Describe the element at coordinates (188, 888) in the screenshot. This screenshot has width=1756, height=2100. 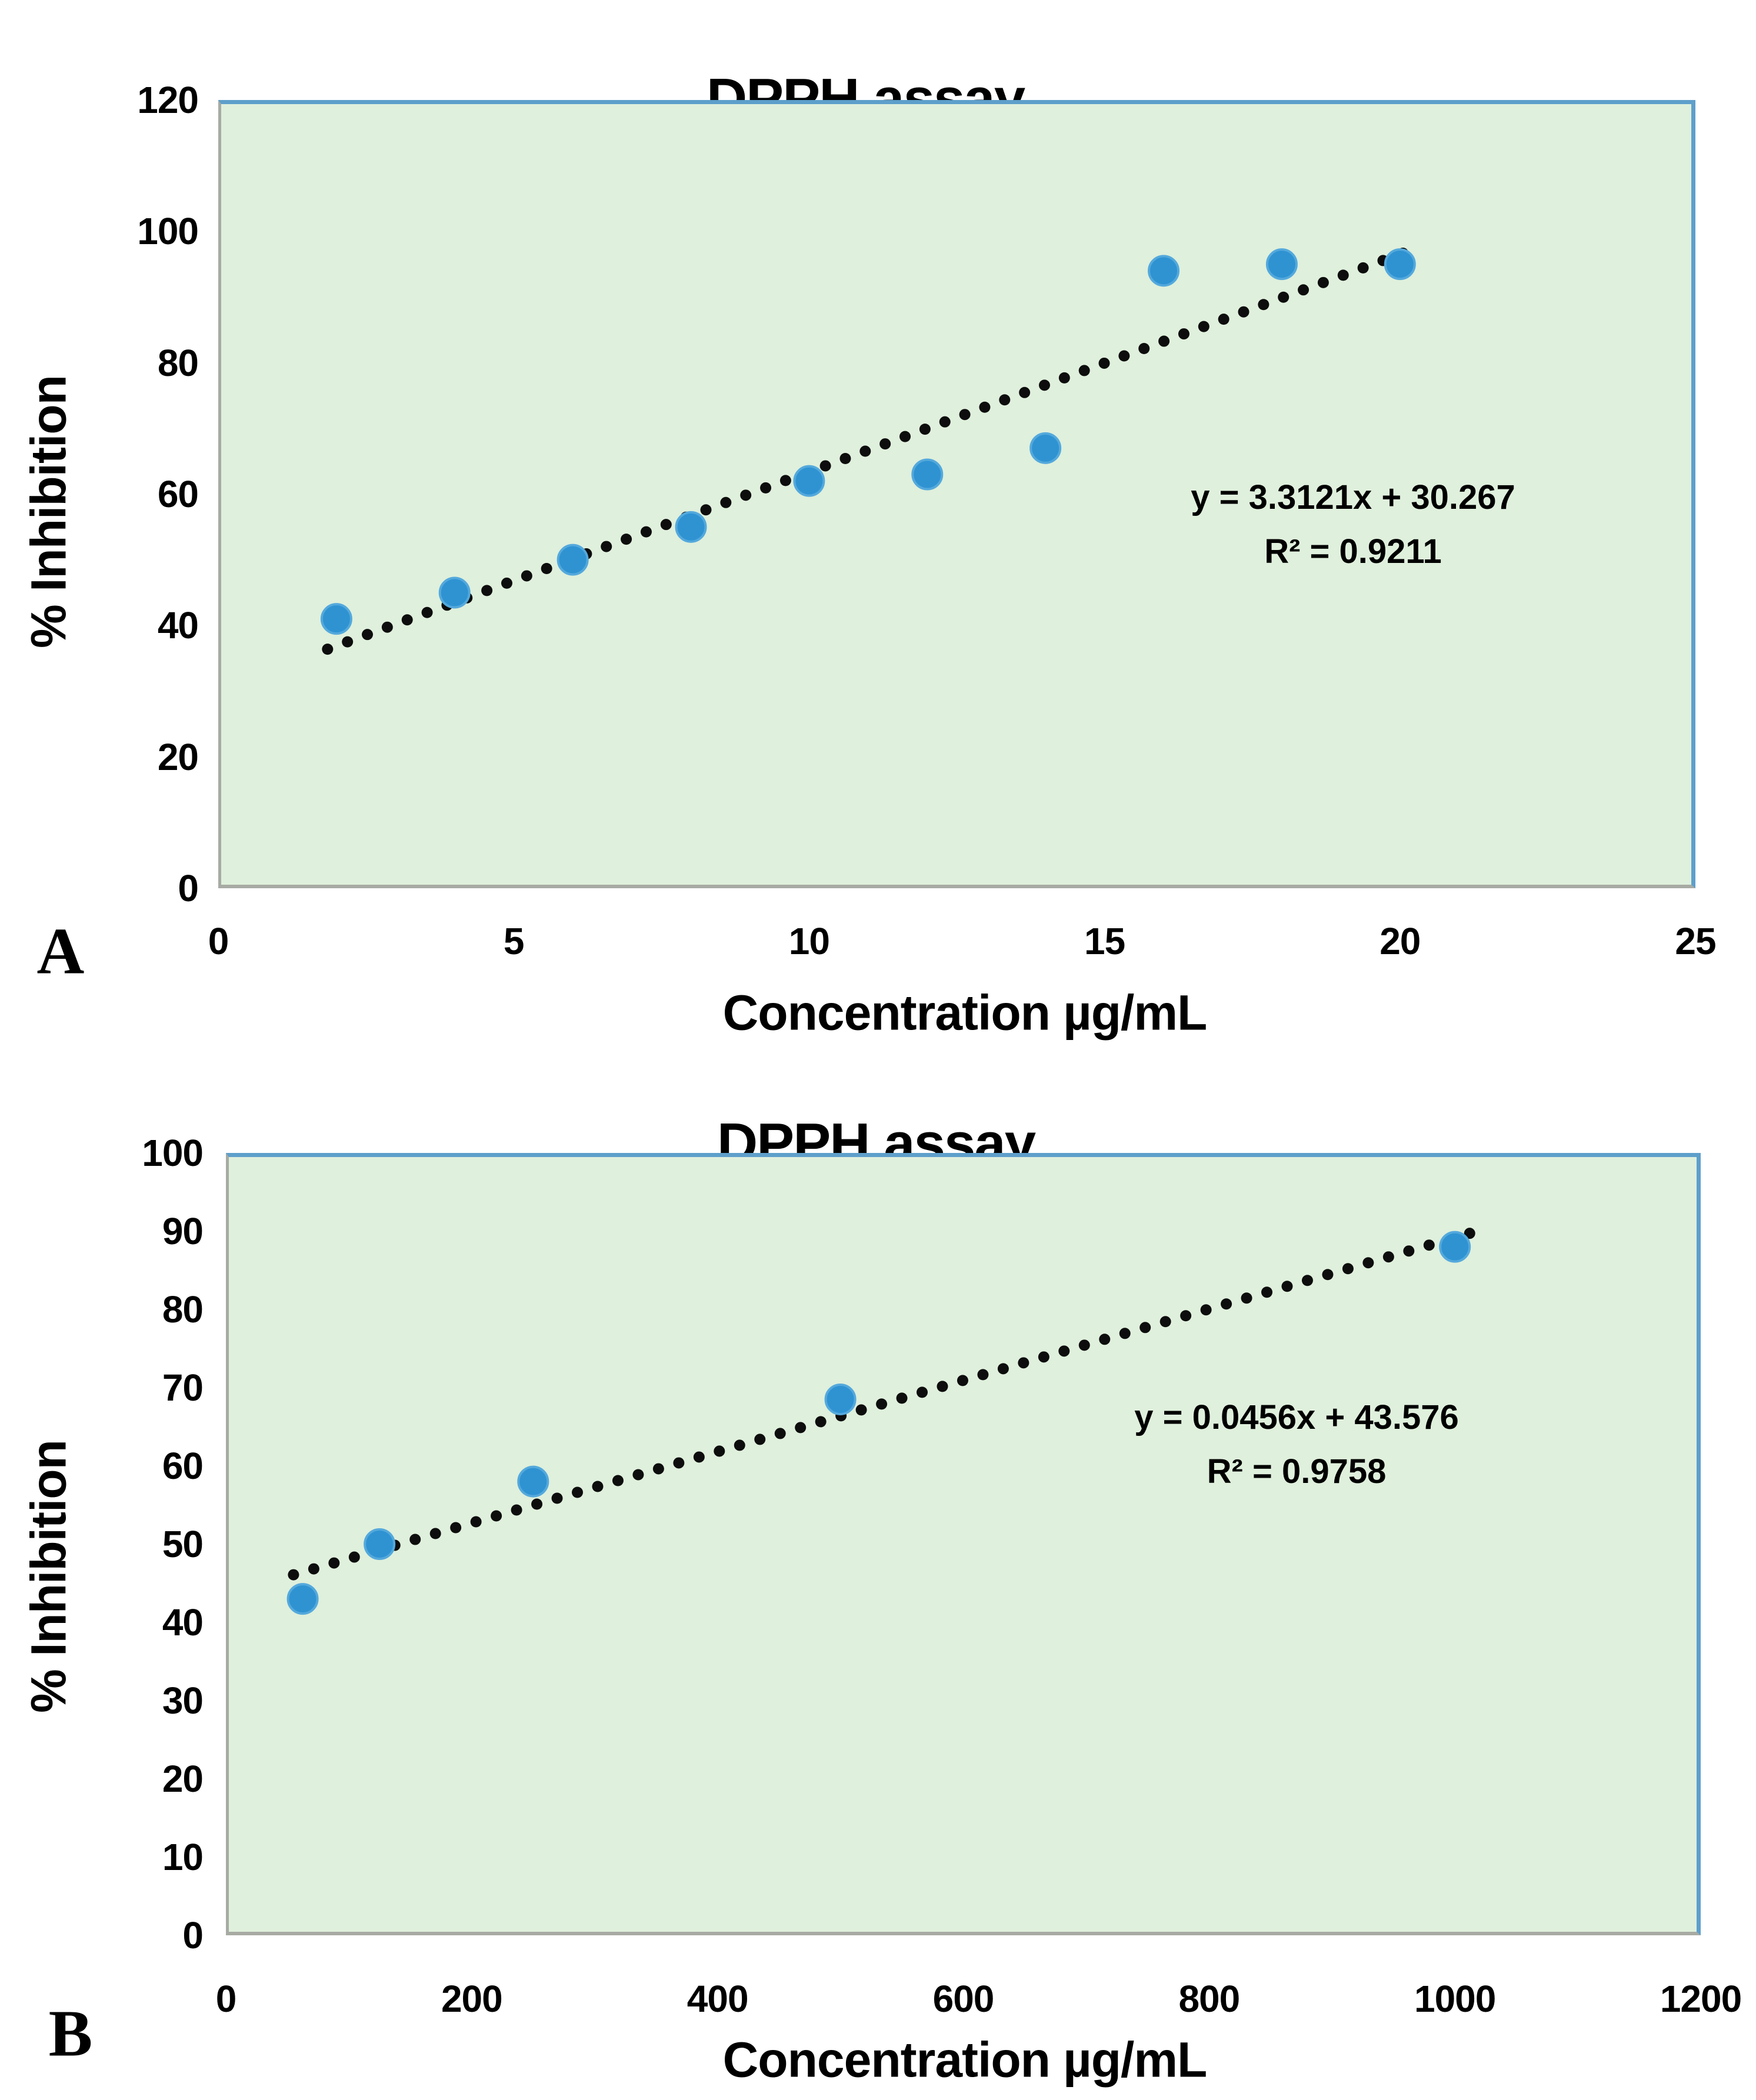
I see `y-tick-label: 0` at that location.